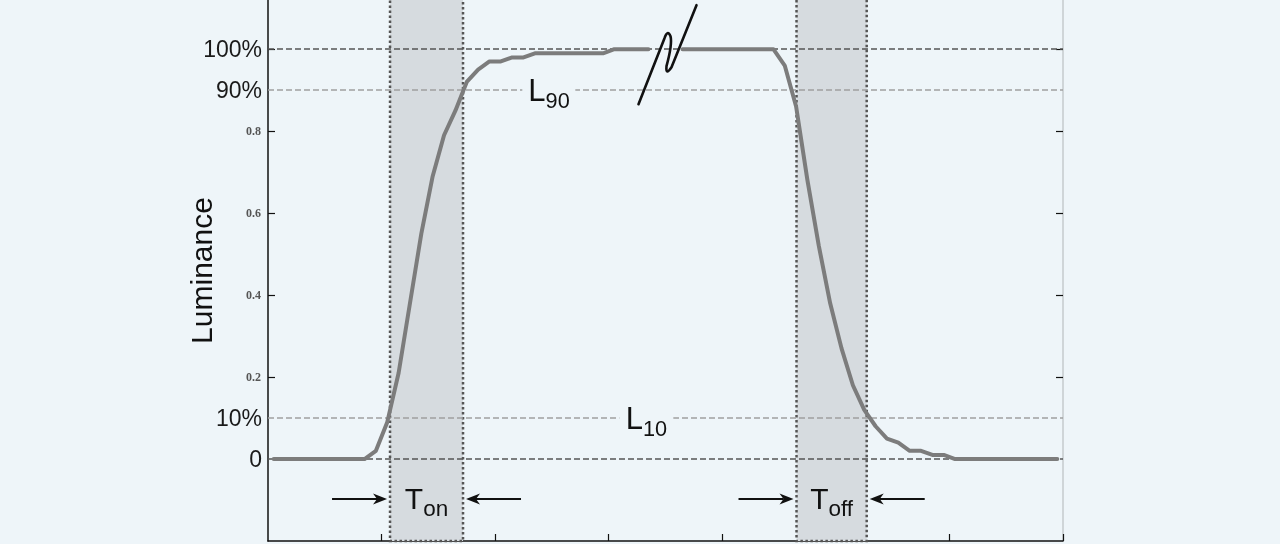 The height and width of the screenshot is (544, 1280). I want to click on y-tick-label: 0.6, so click(253, 213).